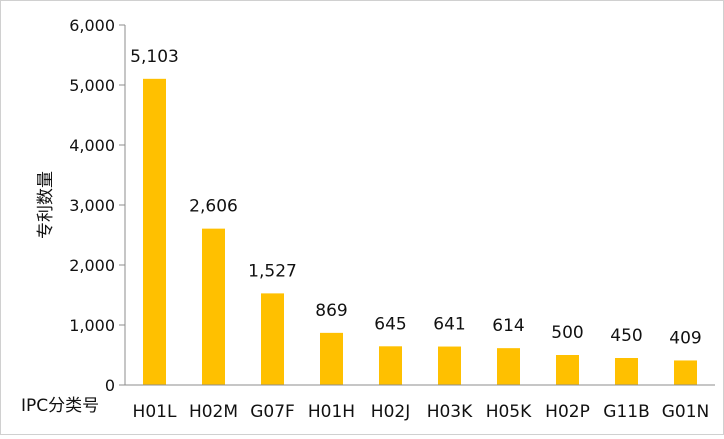 The width and height of the screenshot is (724, 439). I want to click on value-label: 2,606, so click(213, 207).